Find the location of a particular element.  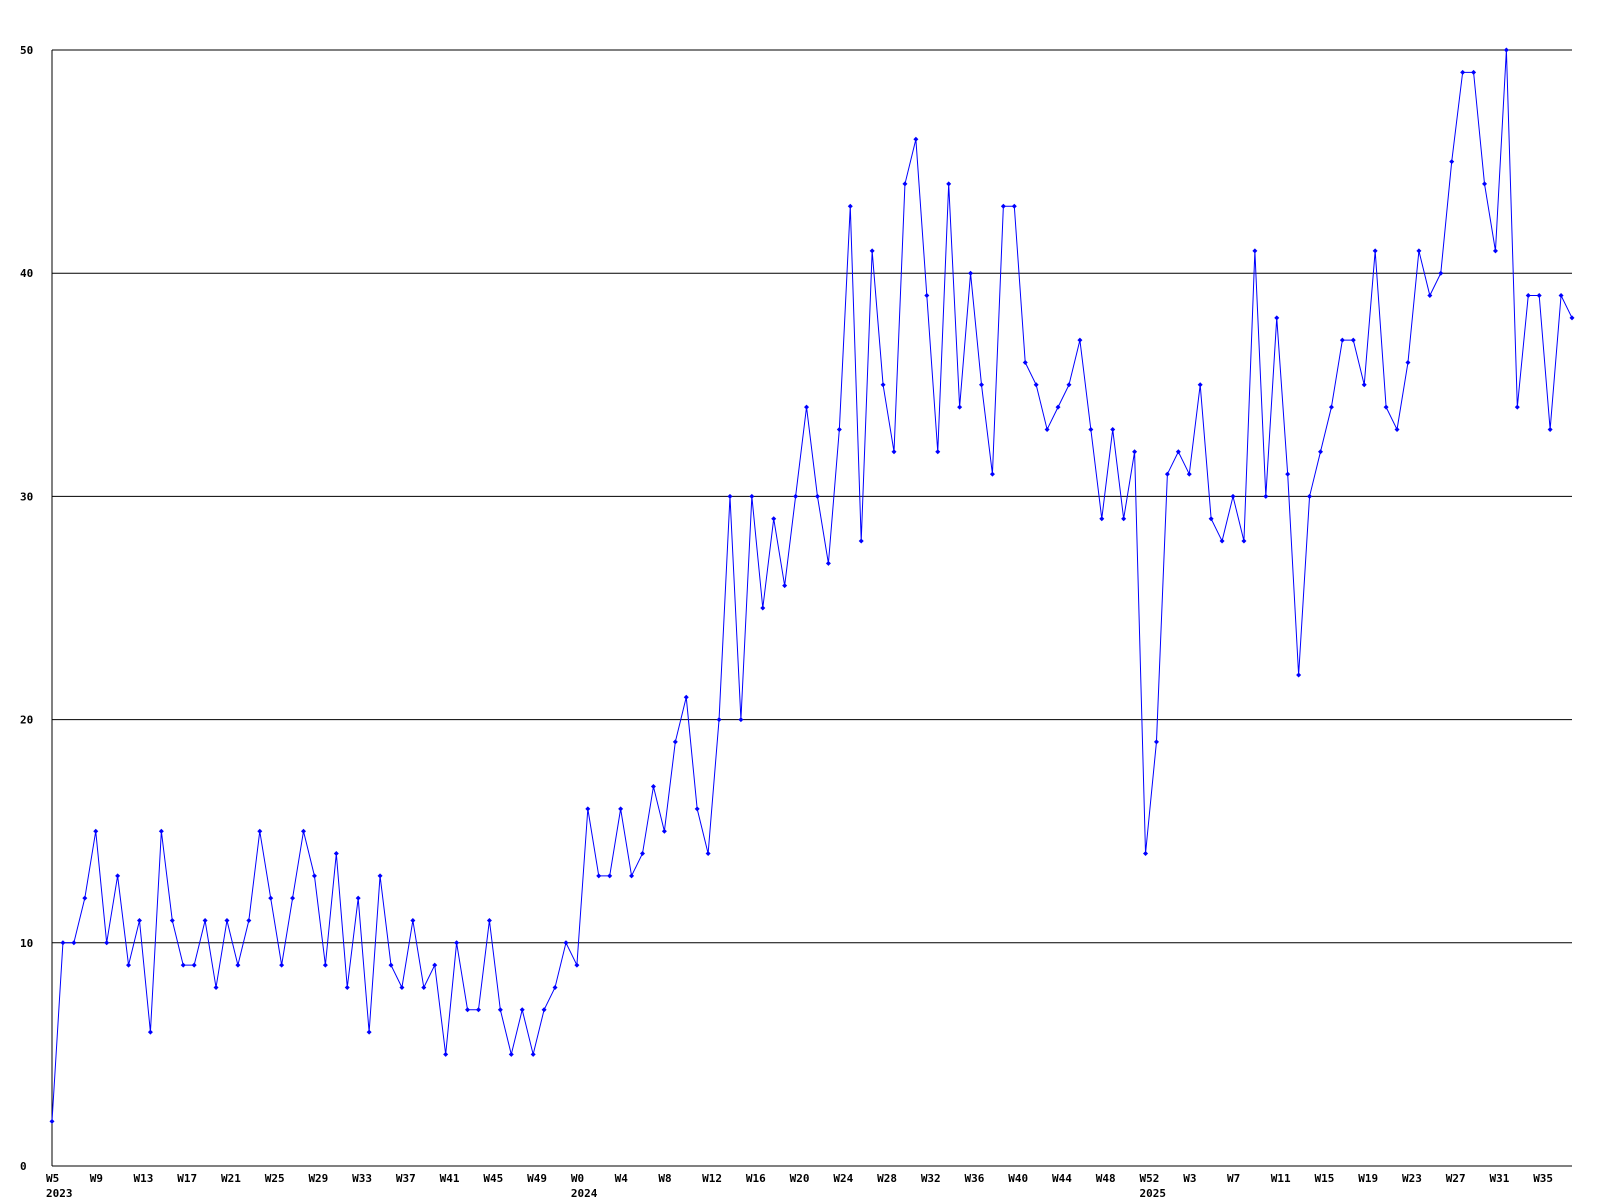

x-tick-label: W37 is located at coordinates (406, 1178).